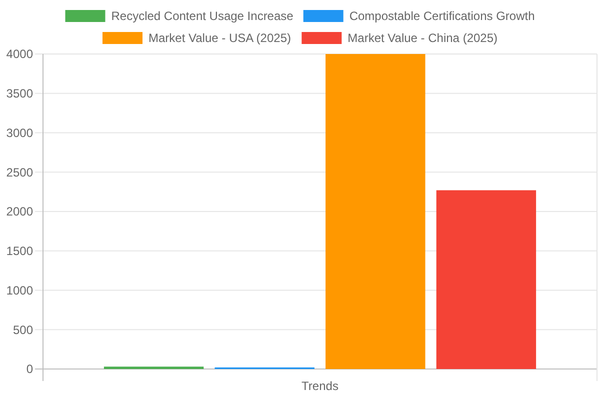  Describe the element at coordinates (20, 54) in the screenshot. I see `y-tick-label: 4000` at that location.